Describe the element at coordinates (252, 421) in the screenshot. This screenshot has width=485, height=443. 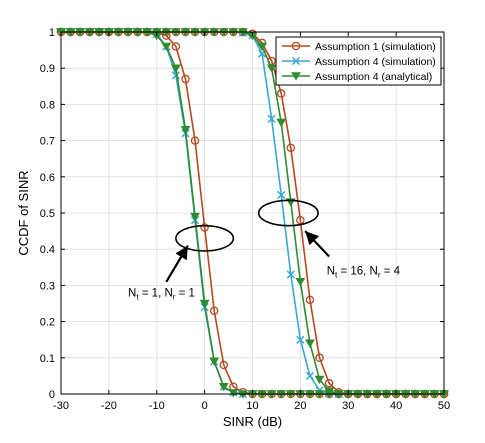
I see `x-axis-label: SINR (dB)` at that location.